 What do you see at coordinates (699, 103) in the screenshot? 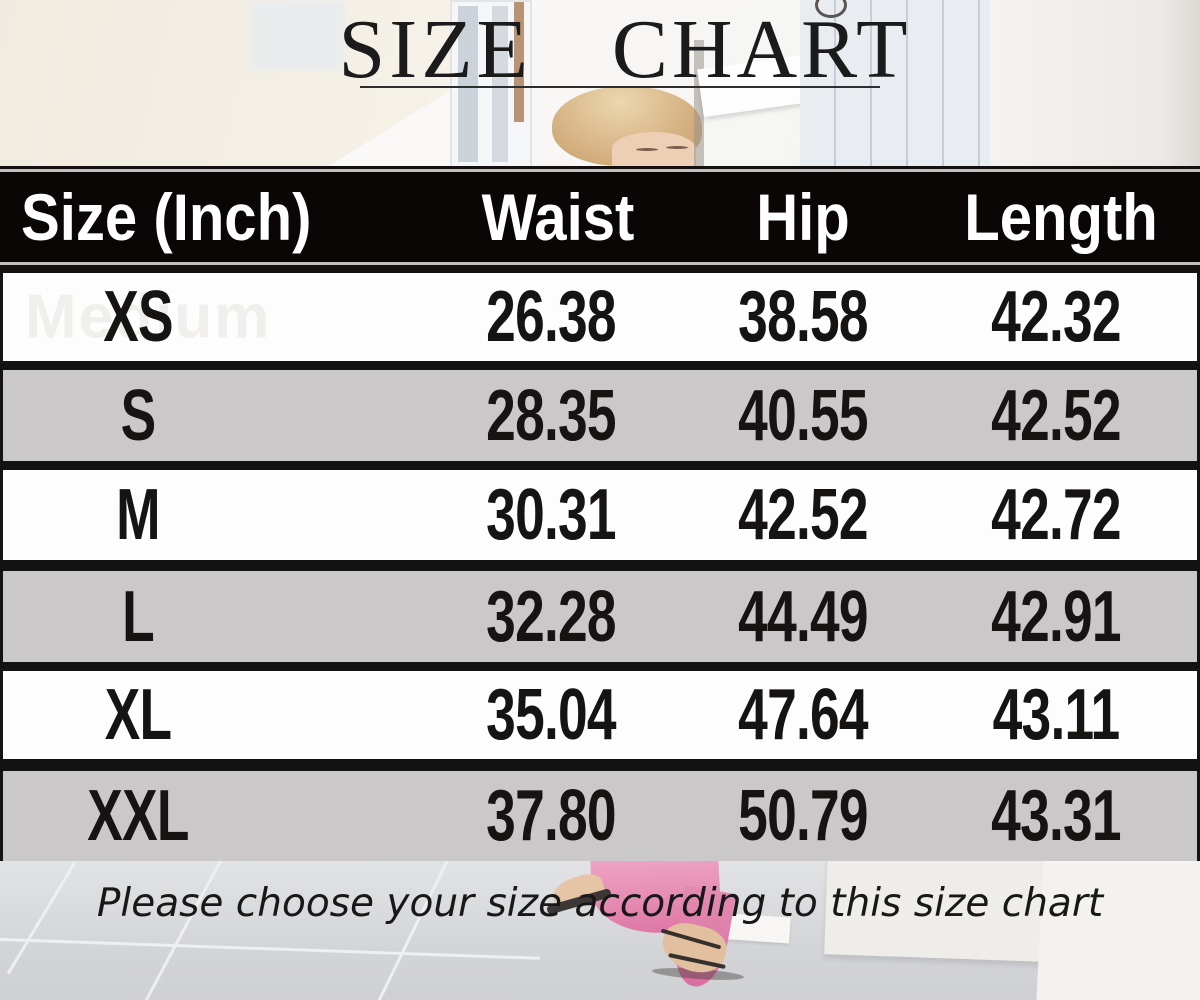
I see `doorway-shadow` at bounding box center [699, 103].